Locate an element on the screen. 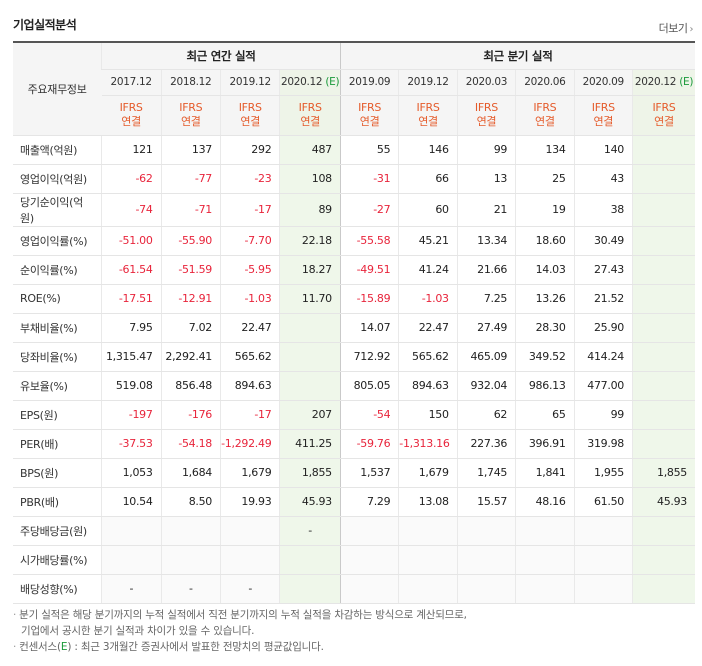 The image size is (702, 666). table-cell: -37.53 is located at coordinates (131, 444).